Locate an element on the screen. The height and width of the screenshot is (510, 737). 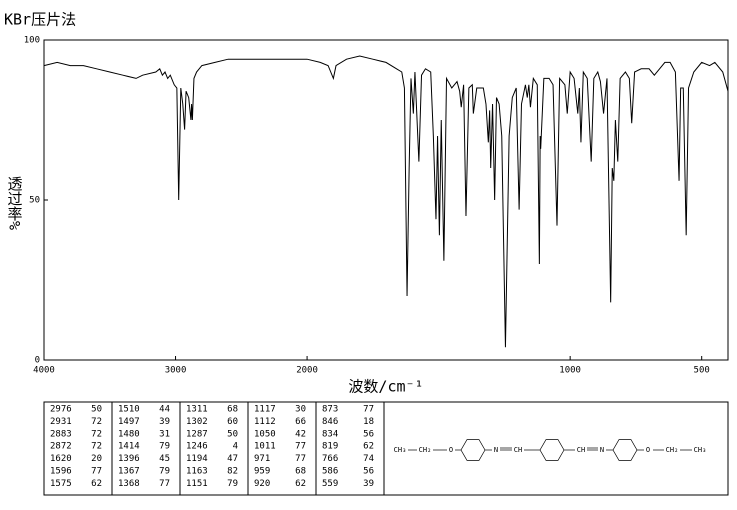
x-tick-label: 500 is located at coordinates (702, 371).